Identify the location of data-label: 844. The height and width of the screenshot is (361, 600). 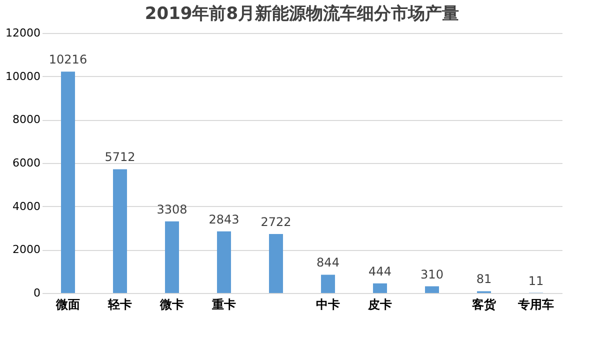
(328, 263).